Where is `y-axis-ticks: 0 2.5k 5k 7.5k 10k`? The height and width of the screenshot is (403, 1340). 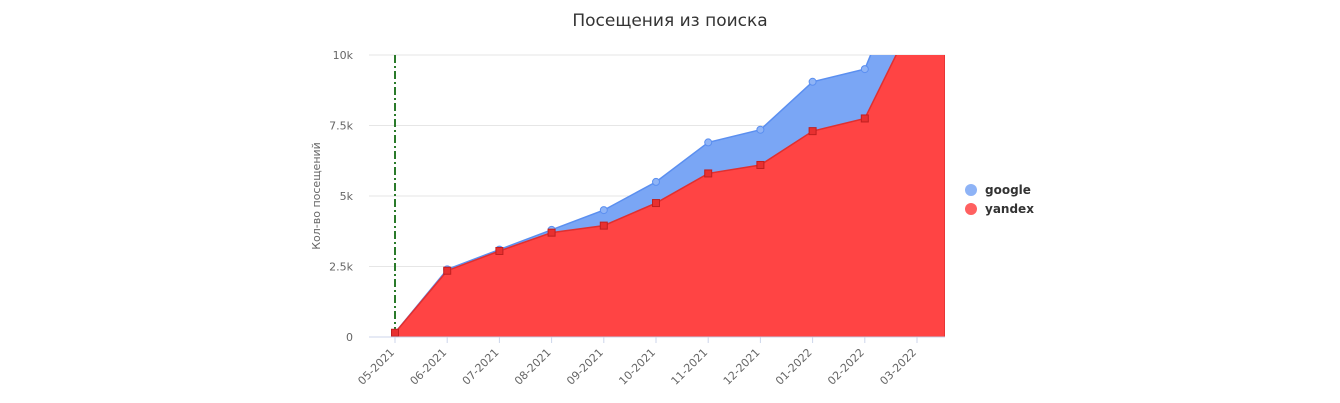 y-axis-ticks: 0 2.5k 5k 7.5k 10k is located at coordinates (341, 196).